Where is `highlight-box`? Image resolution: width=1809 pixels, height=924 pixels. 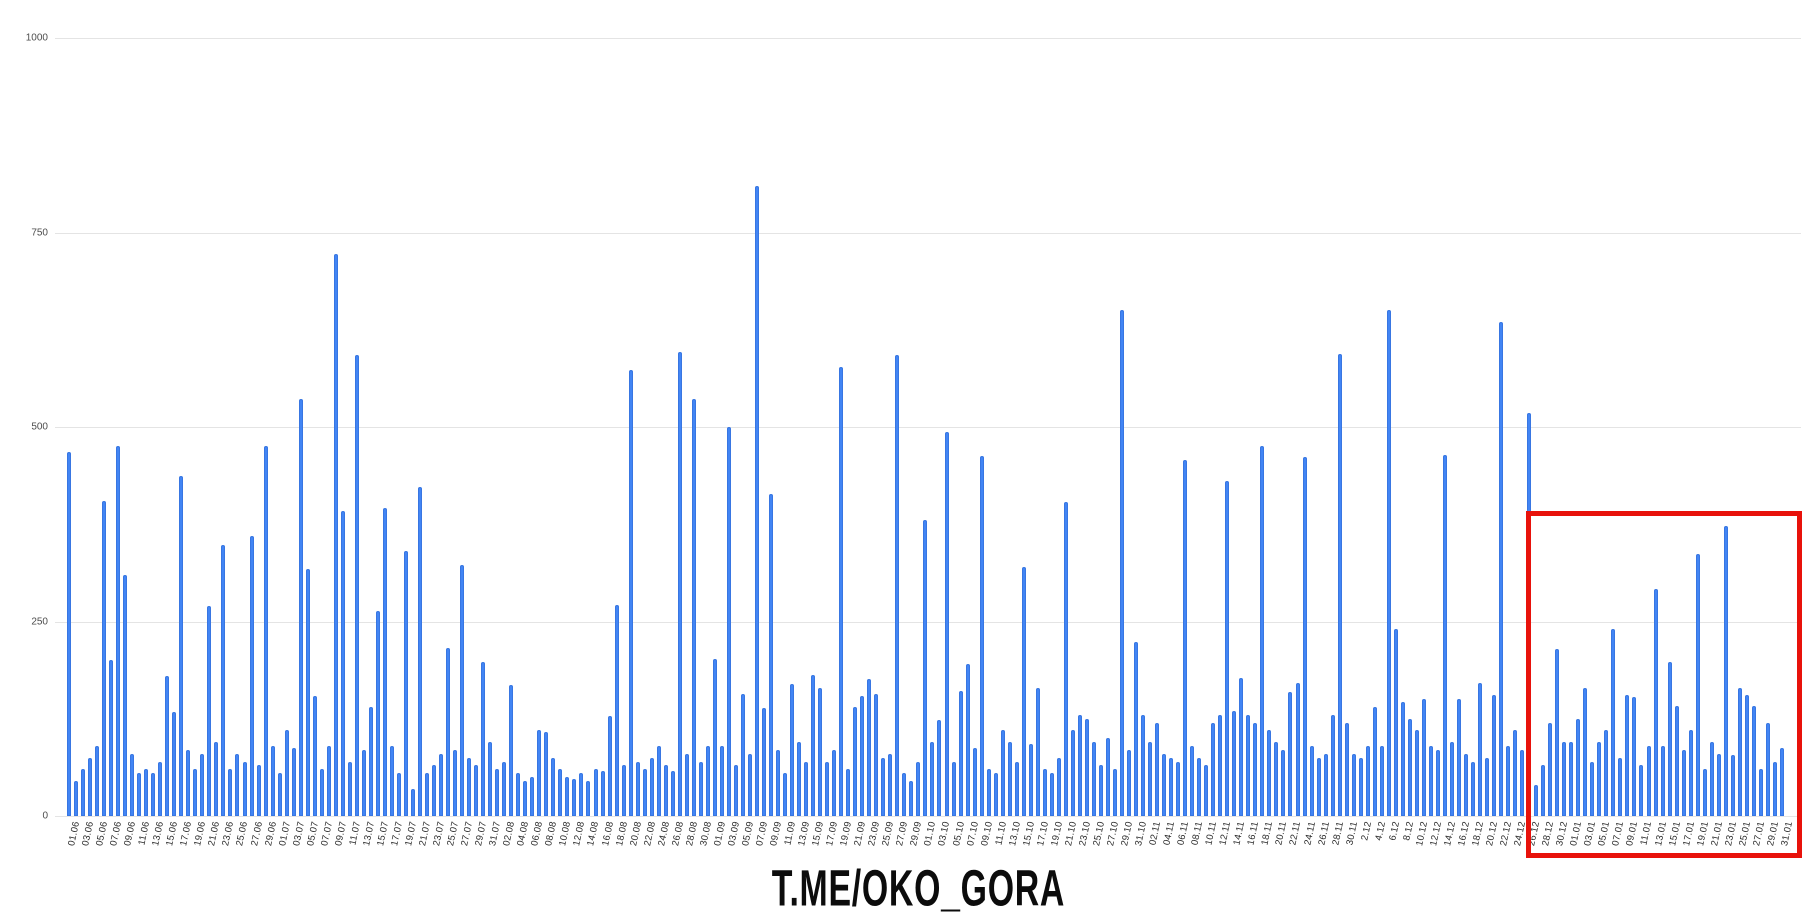 highlight-box is located at coordinates (1664, 684).